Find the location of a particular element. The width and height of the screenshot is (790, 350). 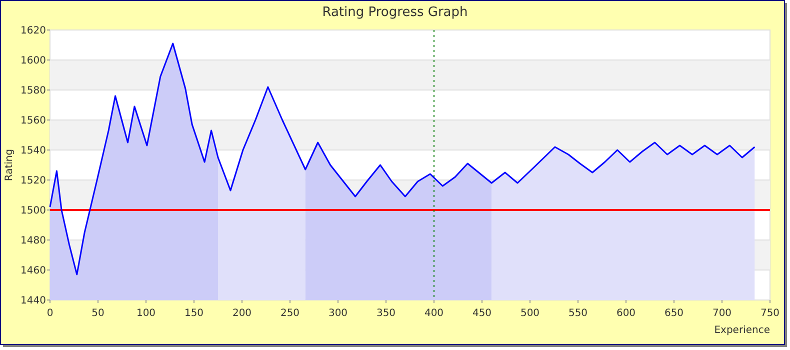

y-tick-label: 1440 is located at coordinates (33, 301).